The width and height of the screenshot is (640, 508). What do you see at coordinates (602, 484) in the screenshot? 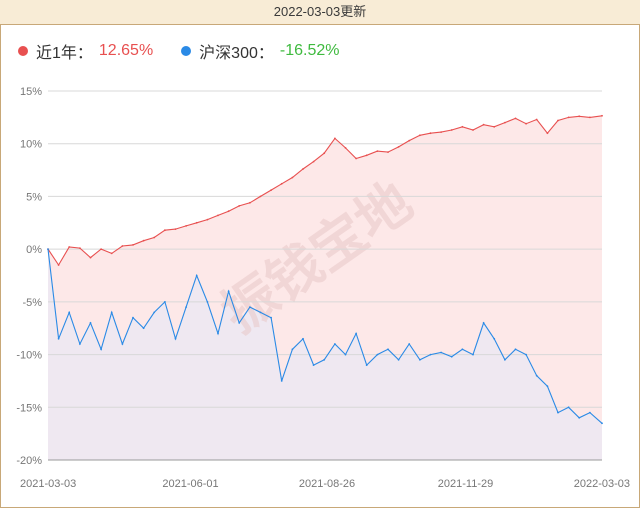
I see `x-tick-label: 2022-03-03` at bounding box center [602, 484].